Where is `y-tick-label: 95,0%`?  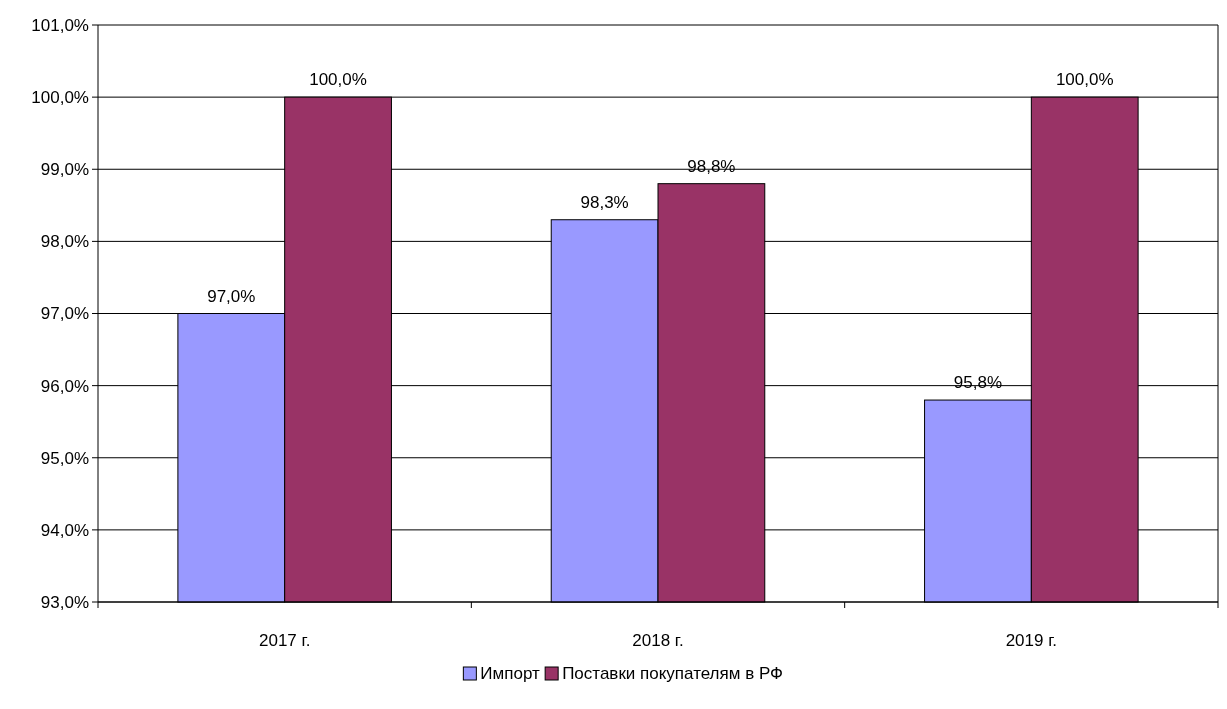
y-tick-label: 95,0% is located at coordinates (64, 458).